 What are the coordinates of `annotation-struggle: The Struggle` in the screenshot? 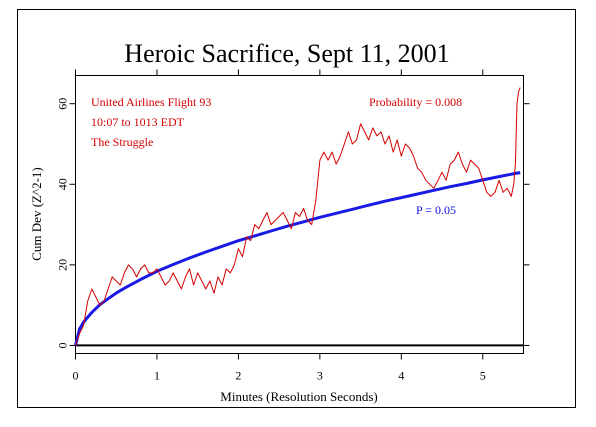 It's located at (122, 142).